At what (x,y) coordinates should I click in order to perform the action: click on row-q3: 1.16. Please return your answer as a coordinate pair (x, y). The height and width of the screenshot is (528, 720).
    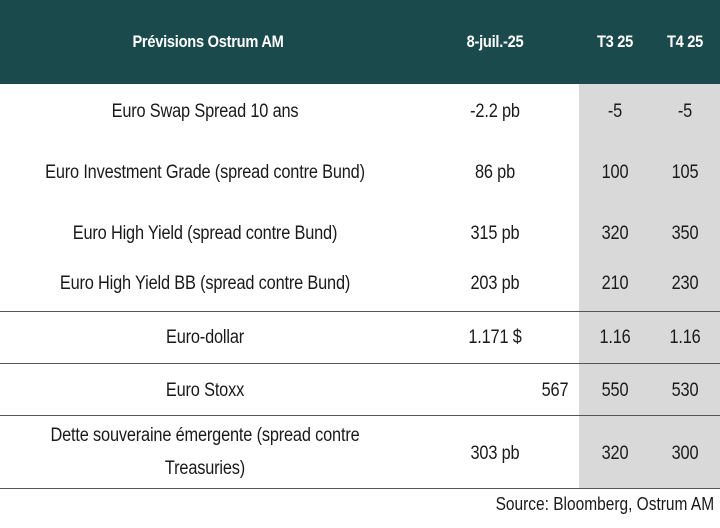
    Looking at the image, I should click on (615, 337).